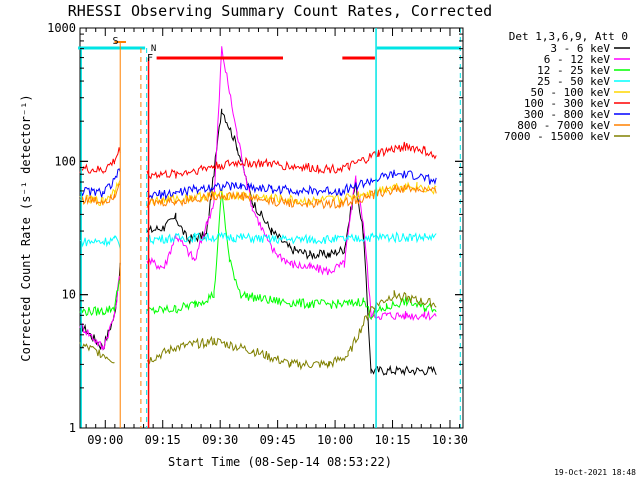 This screenshot has width=640, height=480. What do you see at coordinates (573, 81) in the screenshot?
I see `legend-entry-label: 25 - 50 keV` at bounding box center [573, 81].